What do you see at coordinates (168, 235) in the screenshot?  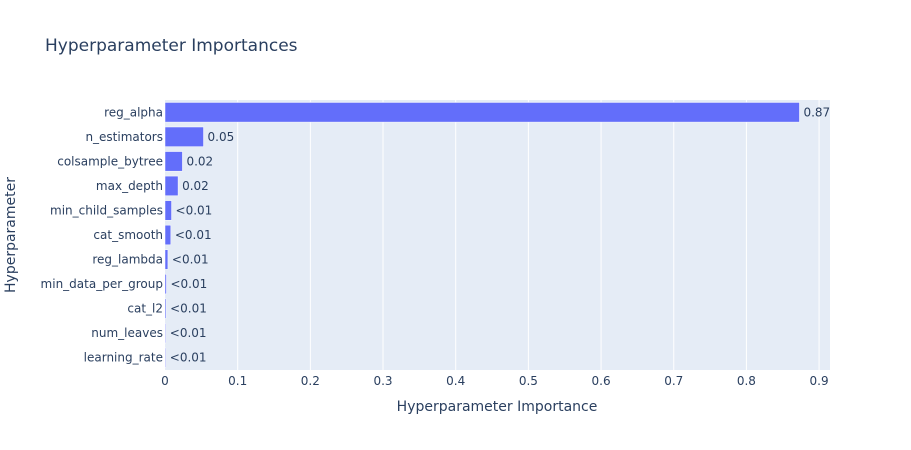 I see `bar-cat-smooth` at bounding box center [168, 235].